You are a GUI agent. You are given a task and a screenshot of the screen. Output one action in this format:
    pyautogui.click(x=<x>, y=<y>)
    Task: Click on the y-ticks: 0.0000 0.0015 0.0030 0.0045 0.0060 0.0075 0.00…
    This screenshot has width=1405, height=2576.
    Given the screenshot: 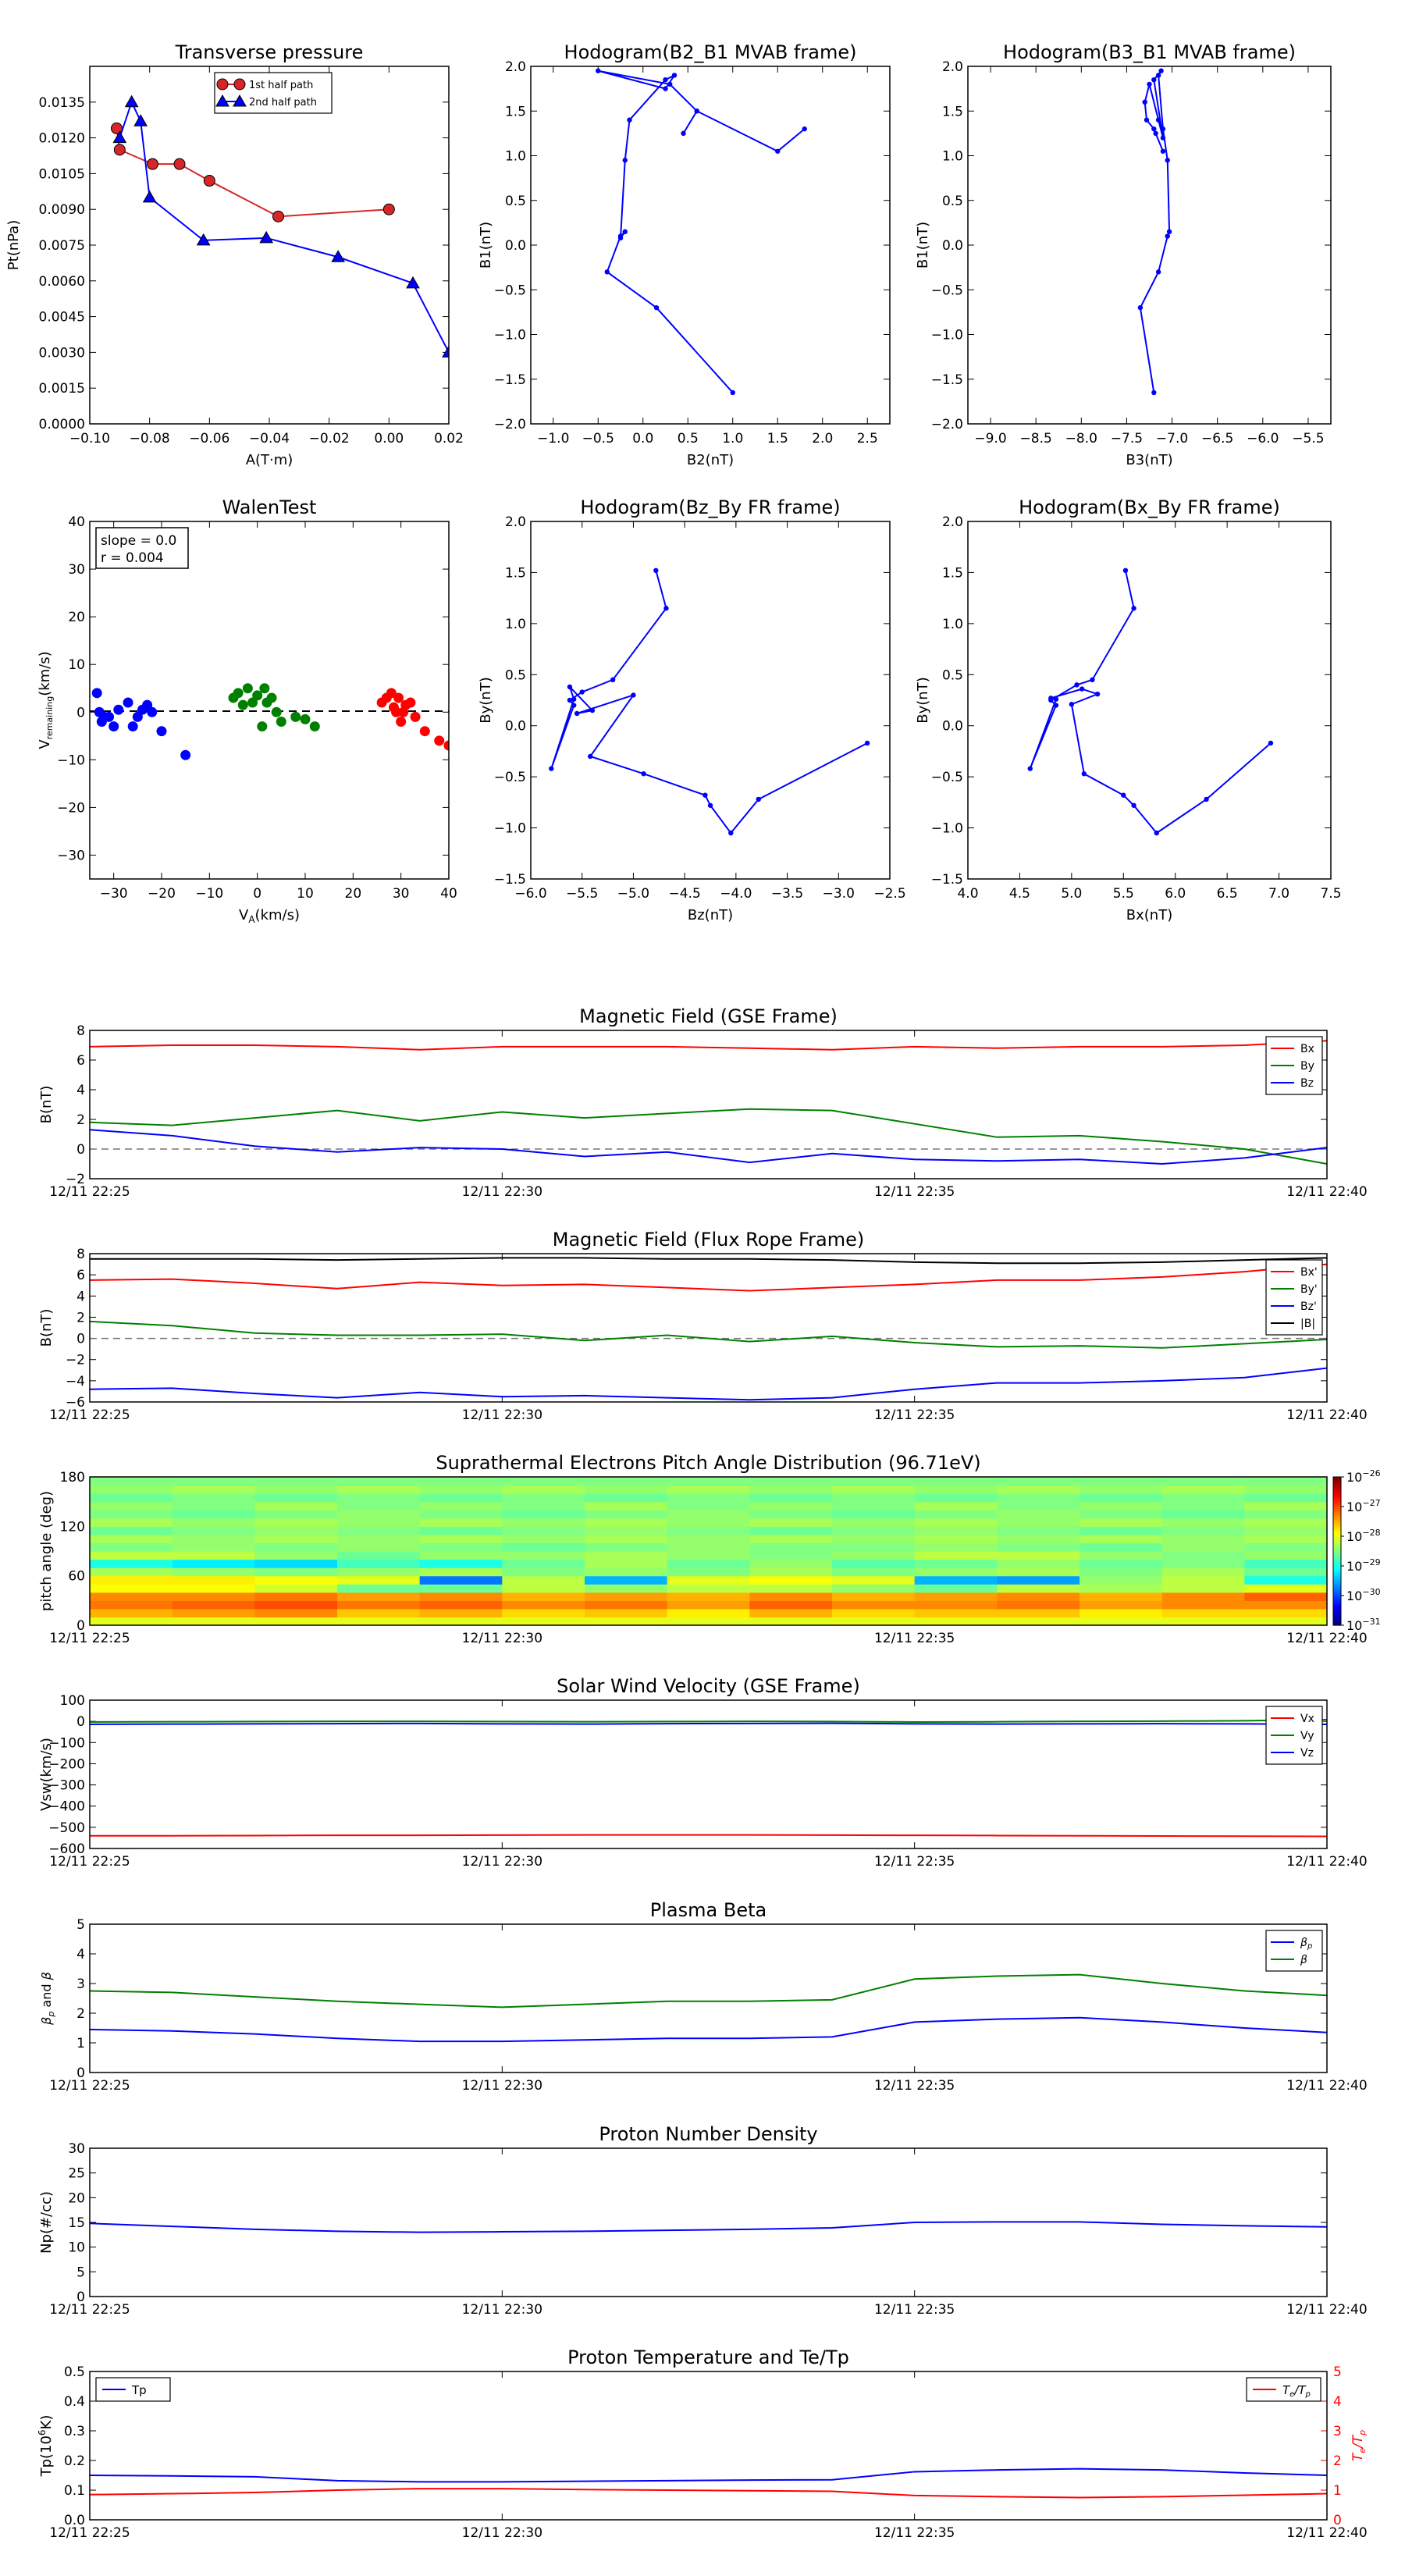 What is the action you would take?
    pyautogui.click(x=244, y=263)
    